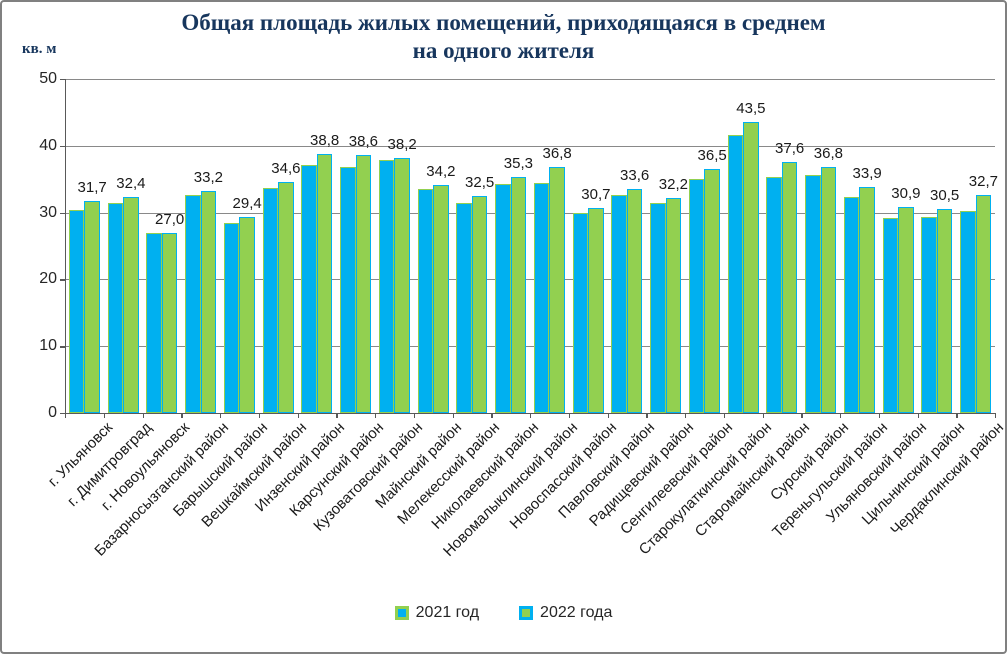  I want to click on y-tick-label-20: 20, so click(48, 279).